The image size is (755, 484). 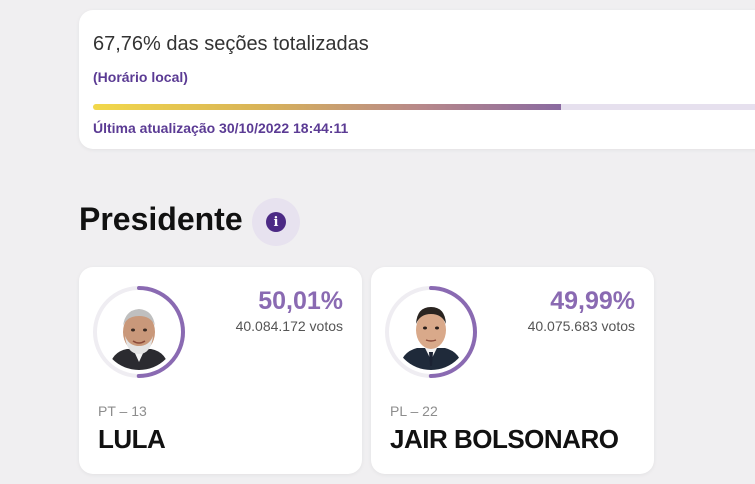 I want to click on candidate-percent: 50,01%, so click(x=300, y=301).